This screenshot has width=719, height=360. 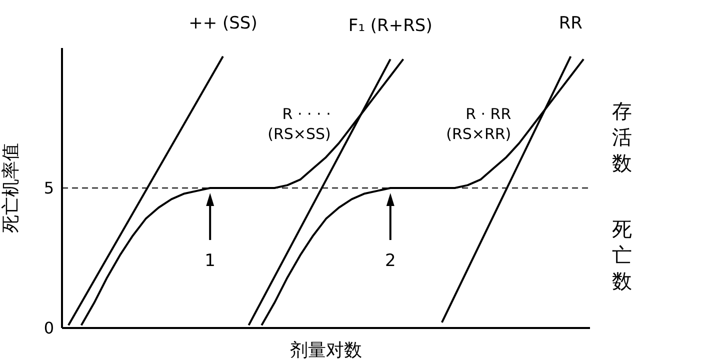 What do you see at coordinates (299, 124) in the screenshot?
I see `series-label: R · · · · (RS×SS)` at bounding box center [299, 124].